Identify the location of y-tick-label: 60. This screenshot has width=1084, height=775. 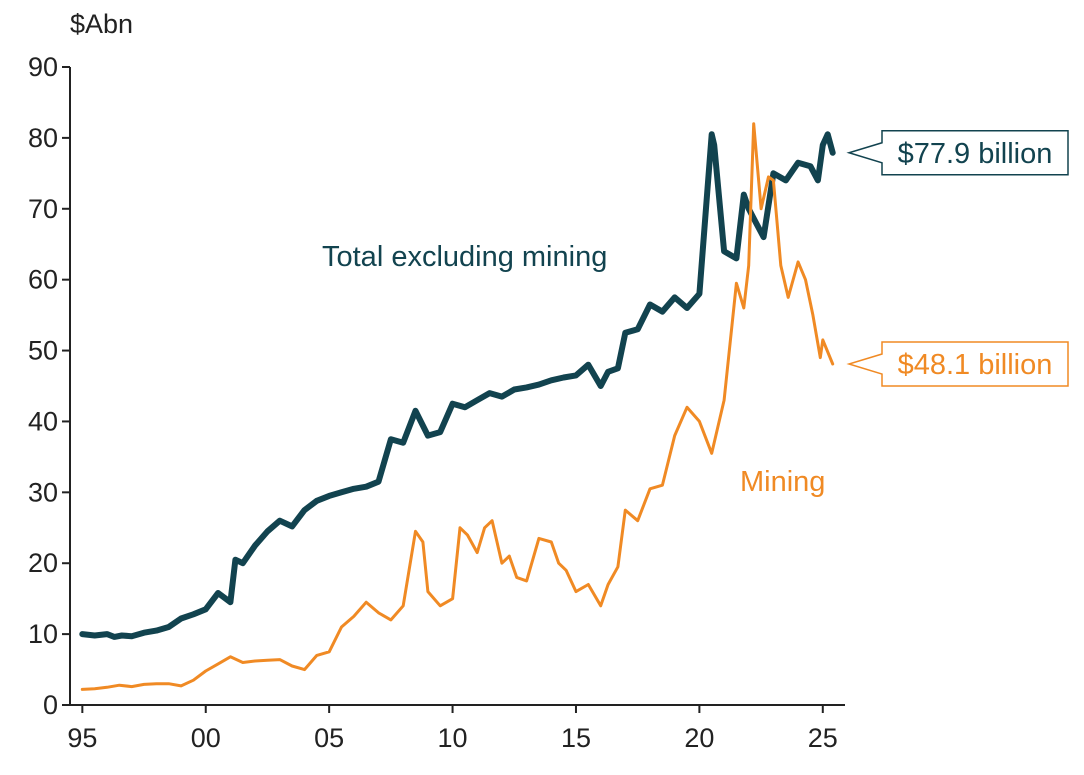
(43, 280).